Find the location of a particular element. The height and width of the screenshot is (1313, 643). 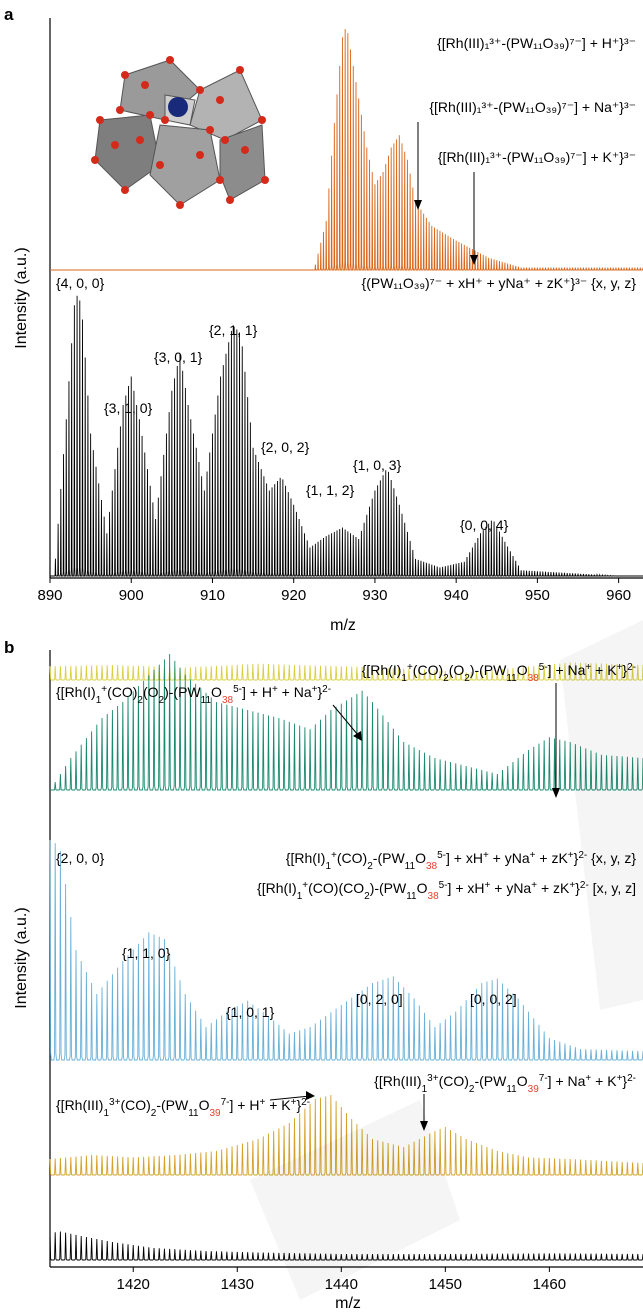

series-line-green is located at coordinates (346, 722).